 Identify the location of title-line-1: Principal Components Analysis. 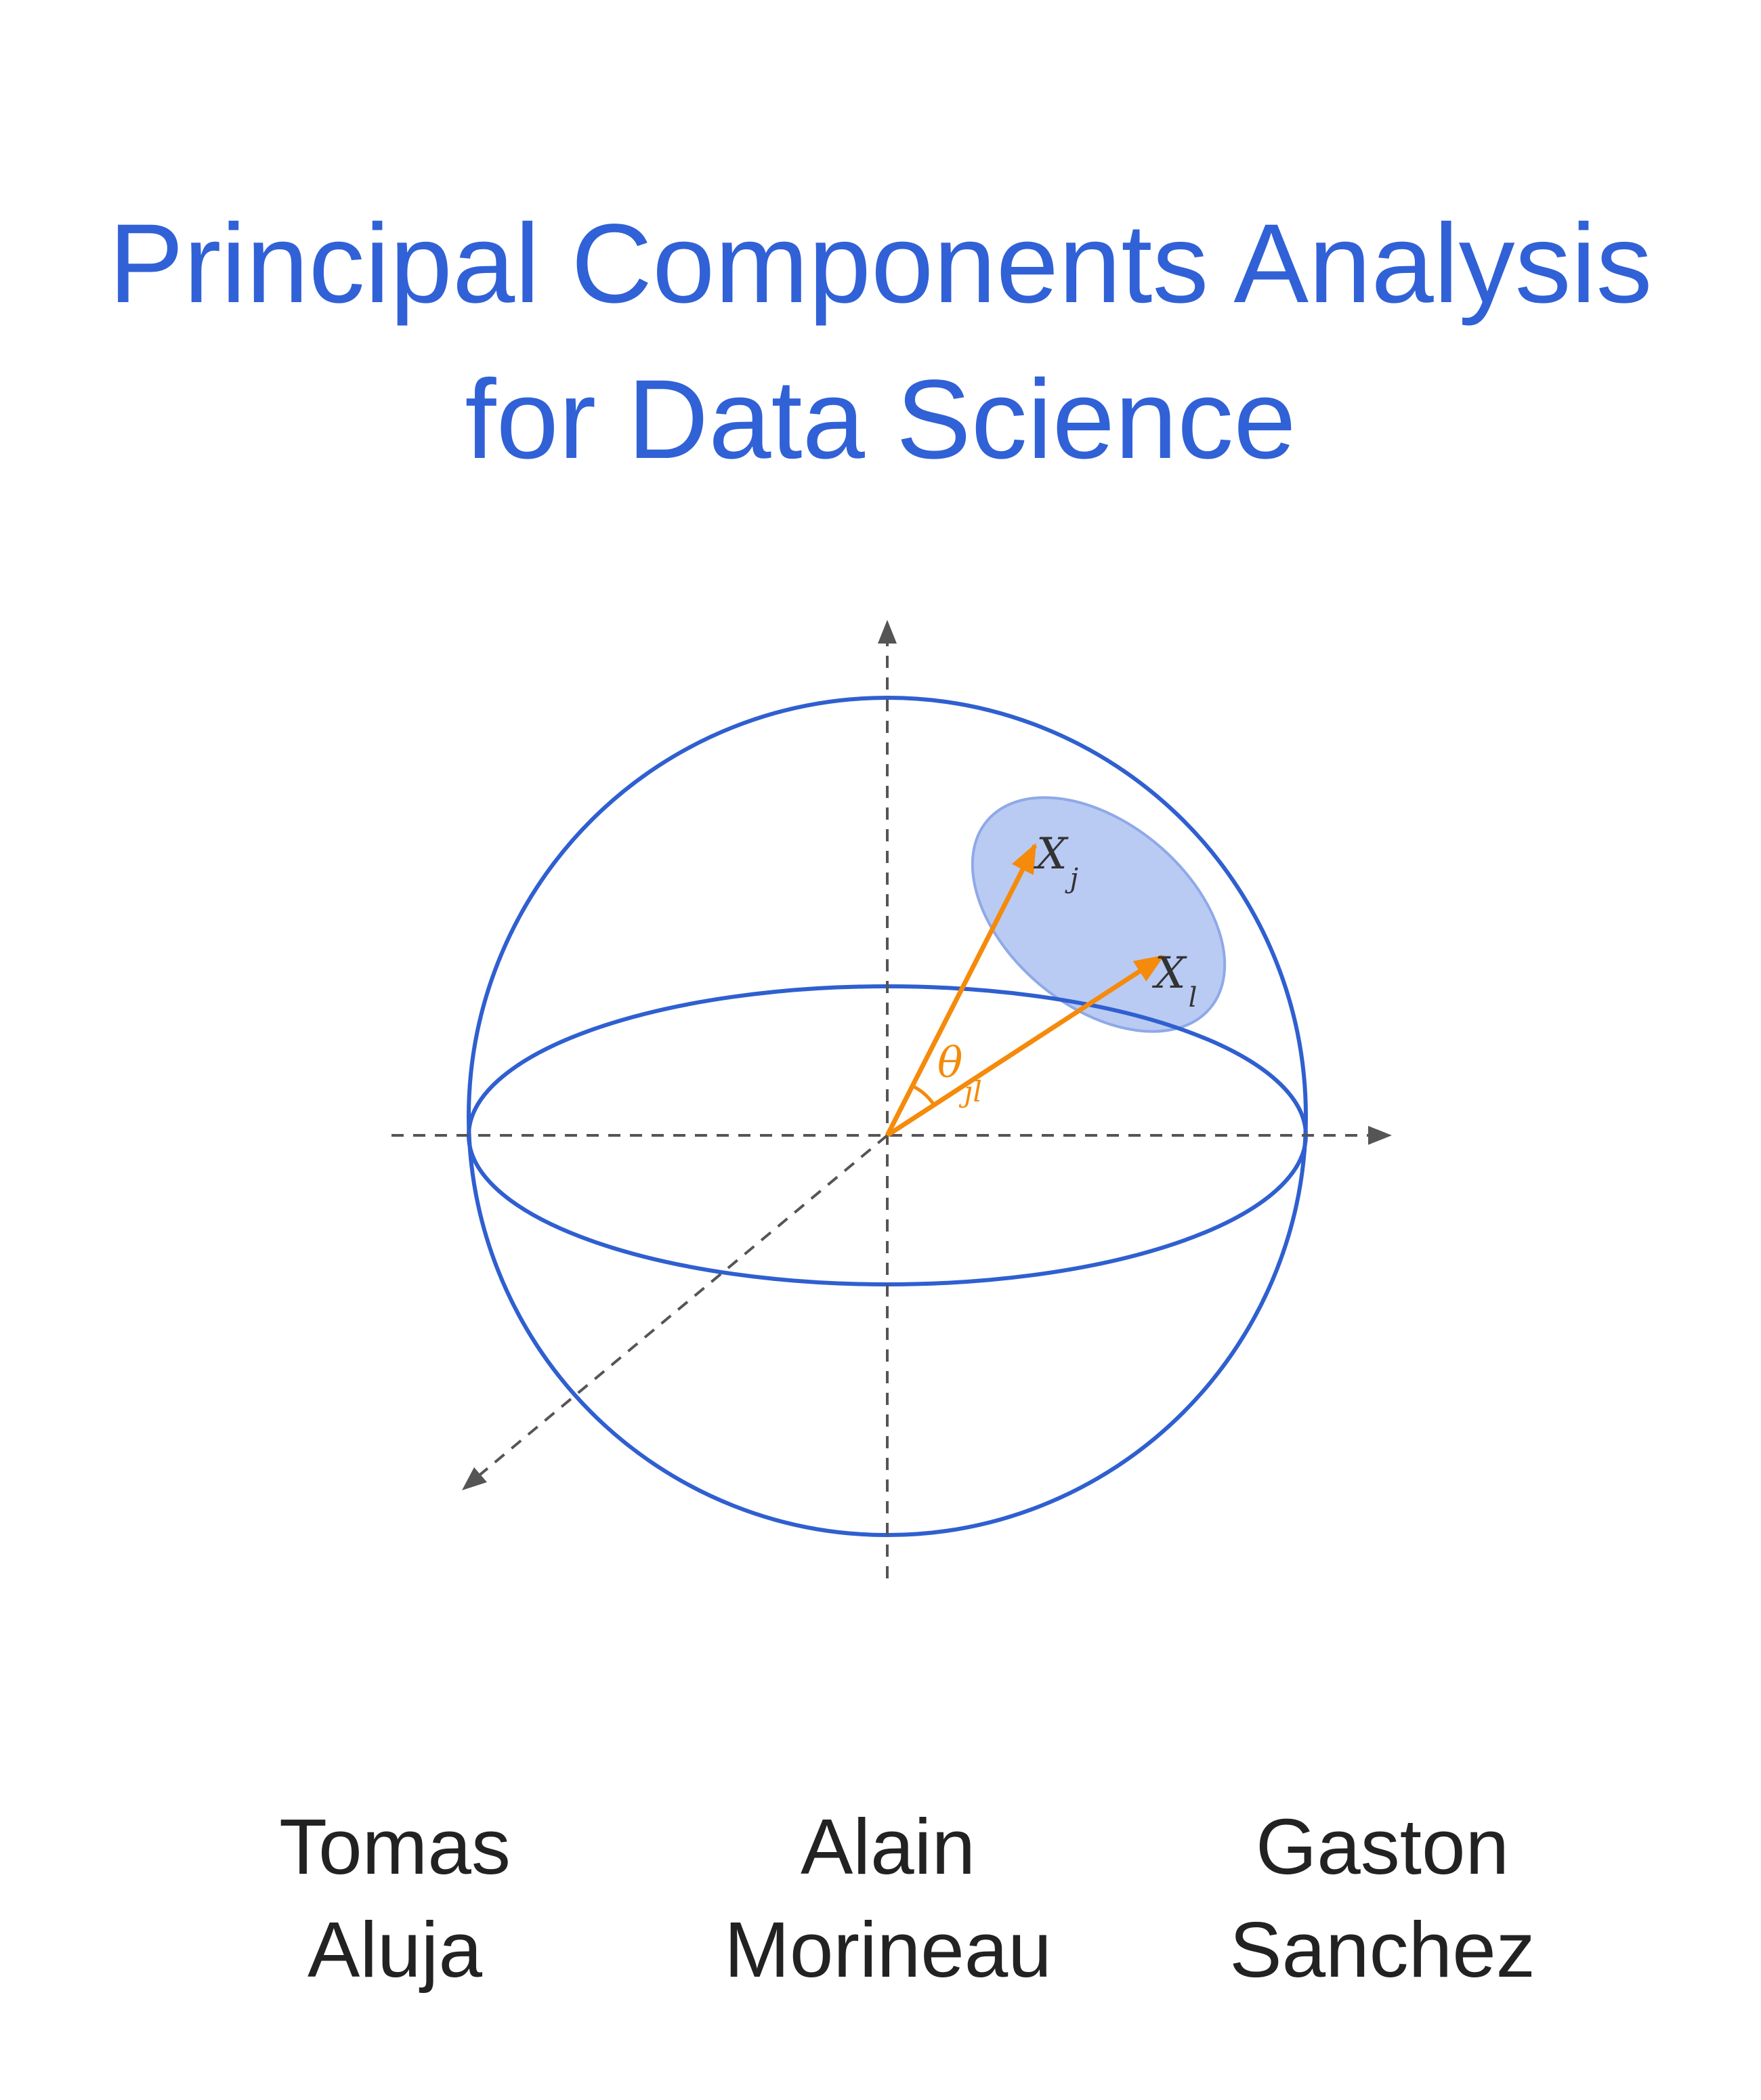
(880, 264).